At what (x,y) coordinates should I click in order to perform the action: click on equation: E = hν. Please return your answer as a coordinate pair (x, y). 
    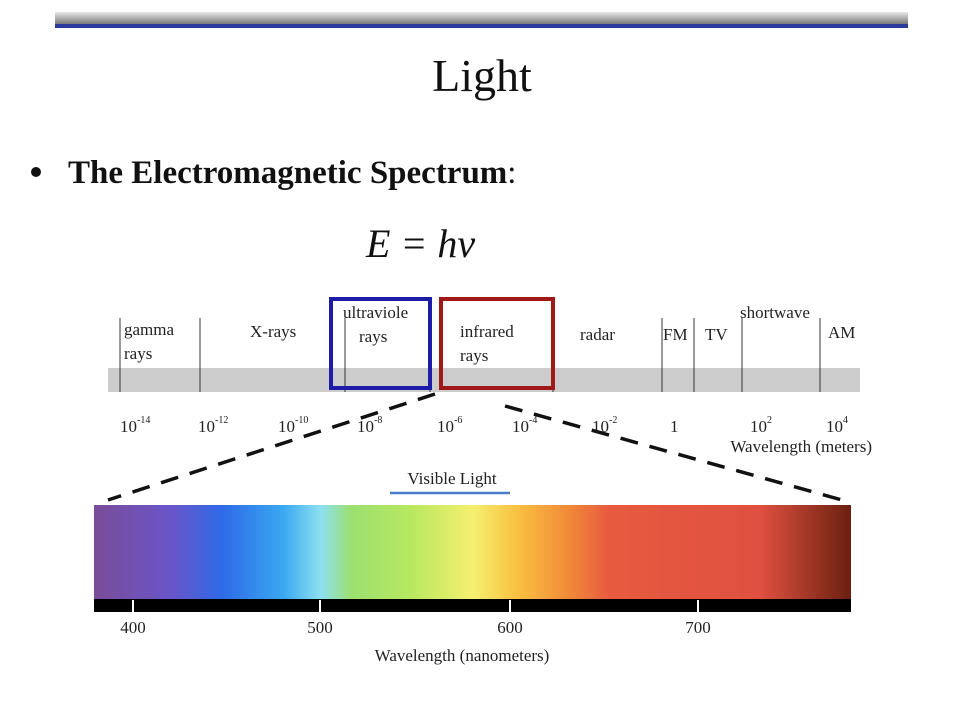
    Looking at the image, I should click on (420, 243).